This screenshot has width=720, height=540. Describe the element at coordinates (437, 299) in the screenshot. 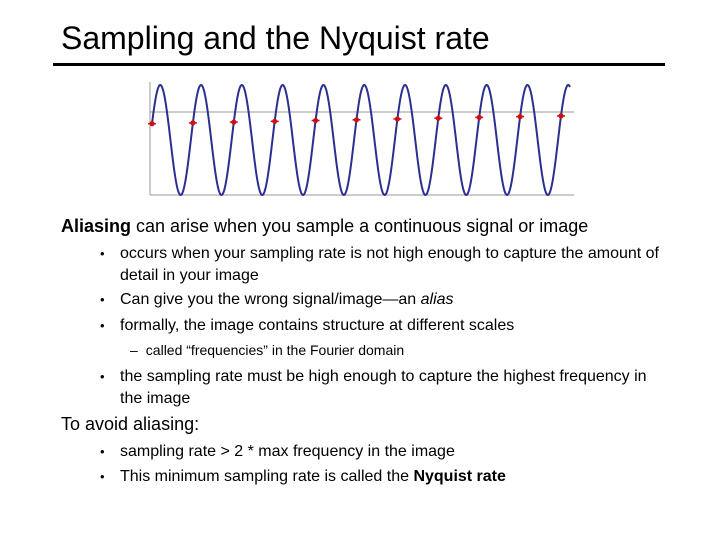

I see `alias-word: alias` at that location.